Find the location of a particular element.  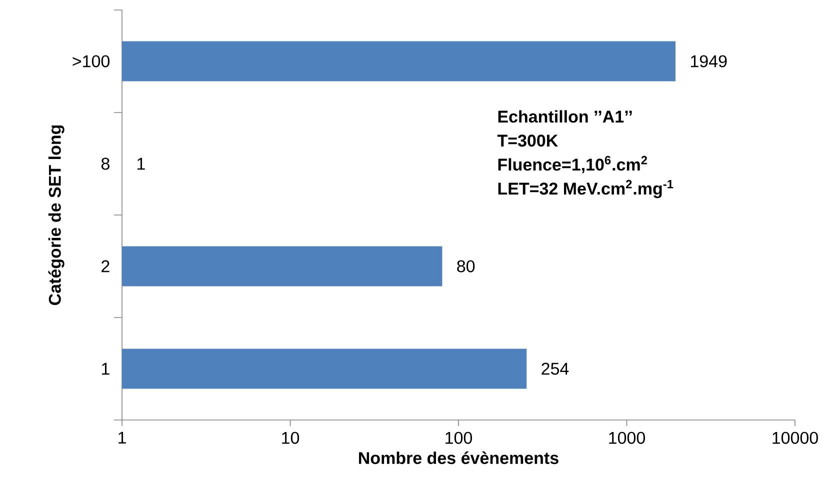

x-tick-label: 1 is located at coordinates (122, 438).